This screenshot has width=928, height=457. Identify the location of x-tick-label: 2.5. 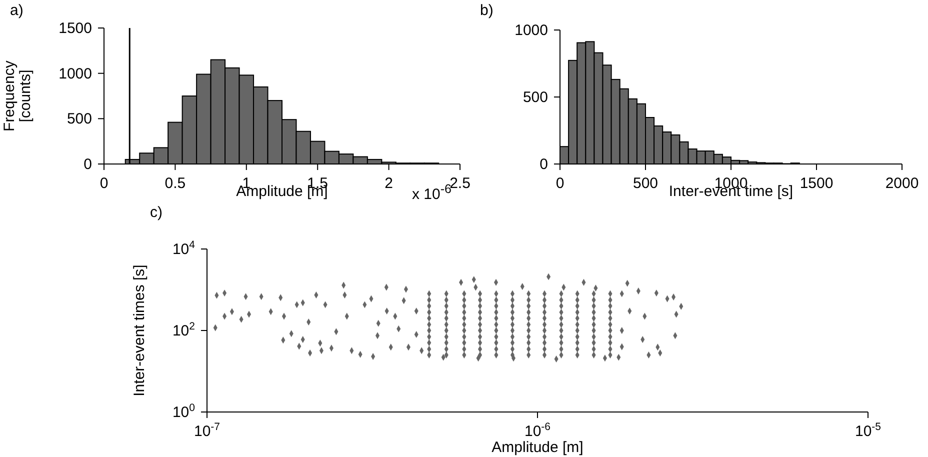
(460, 183).